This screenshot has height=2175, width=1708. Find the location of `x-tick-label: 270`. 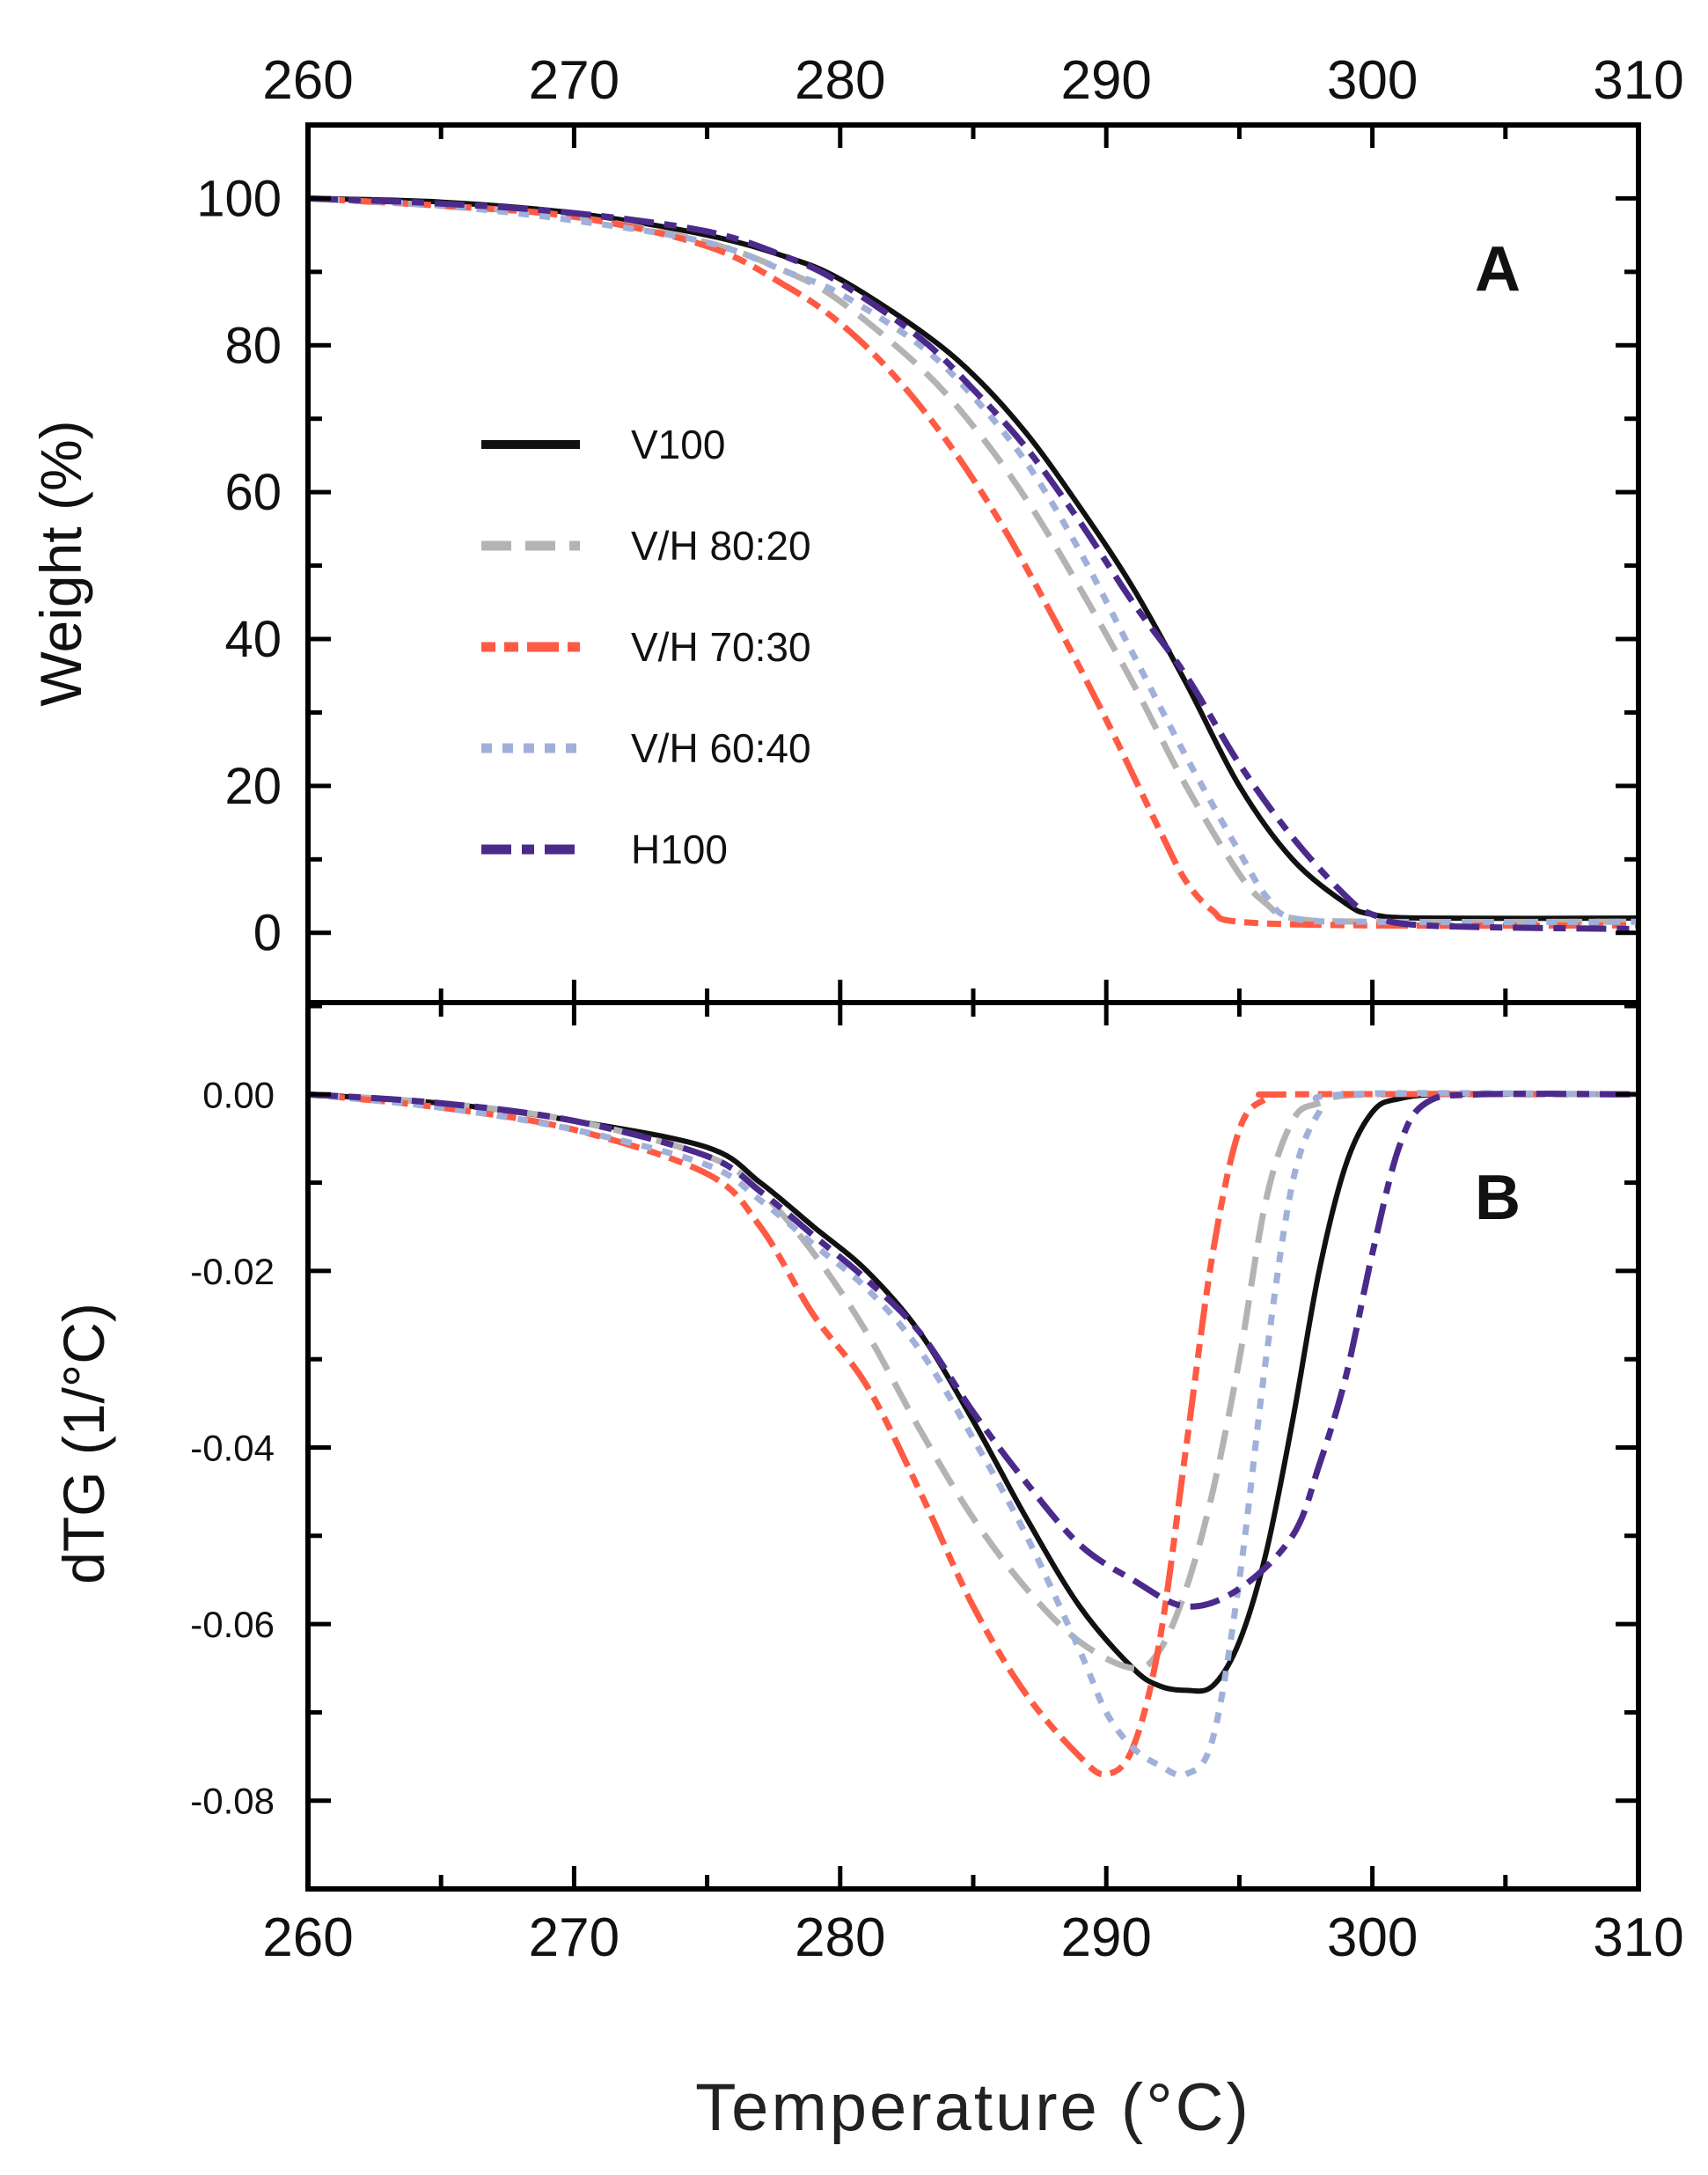

x-tick-label: 270 is located at coordinates (574, 1938).